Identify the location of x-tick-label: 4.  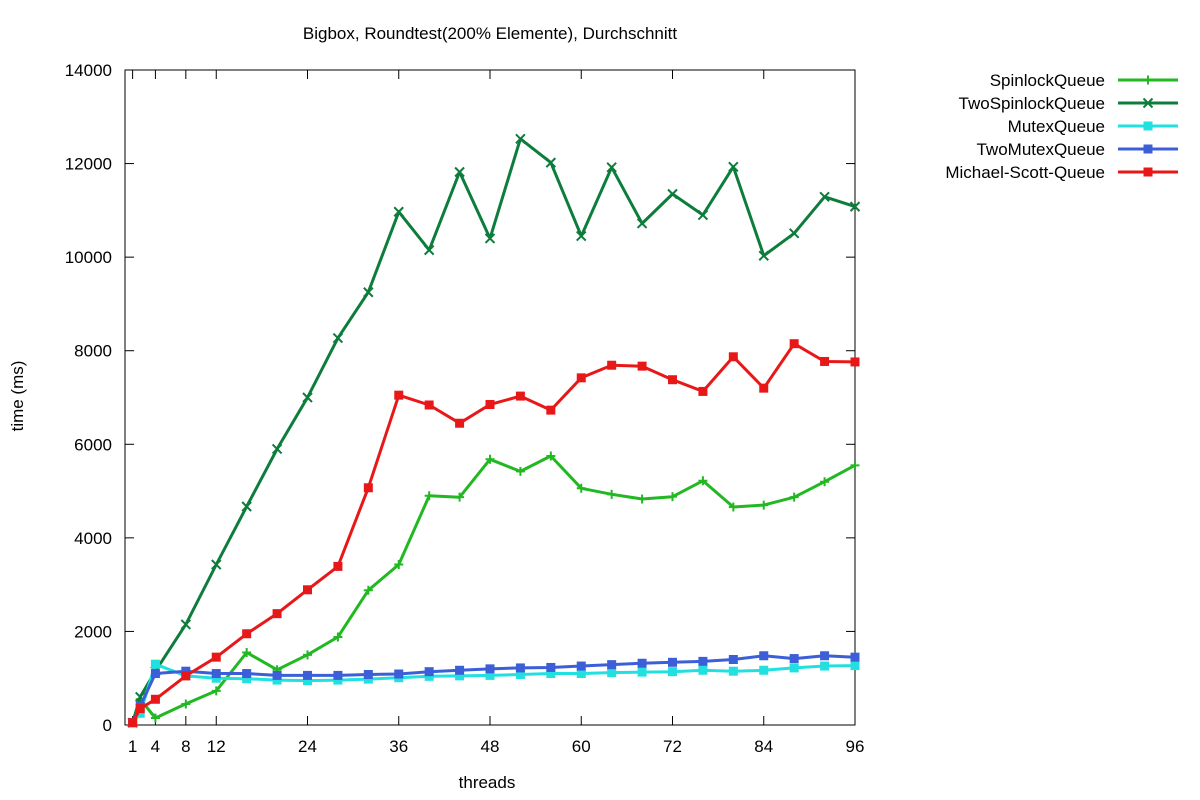
(155, 746).